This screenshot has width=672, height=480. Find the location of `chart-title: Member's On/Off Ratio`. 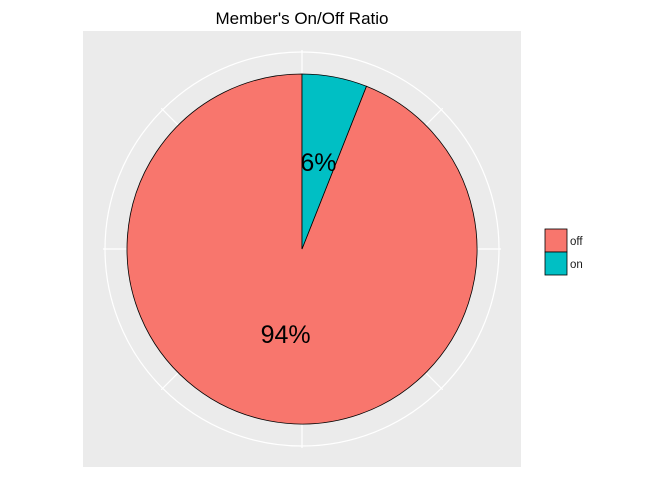

chart-title: Member's On/Off Ratio is located at coordinates (302, 18).